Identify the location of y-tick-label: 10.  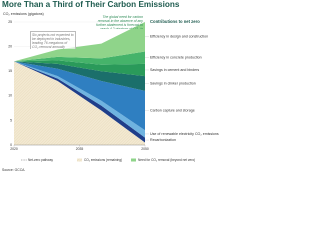
(10, 96).